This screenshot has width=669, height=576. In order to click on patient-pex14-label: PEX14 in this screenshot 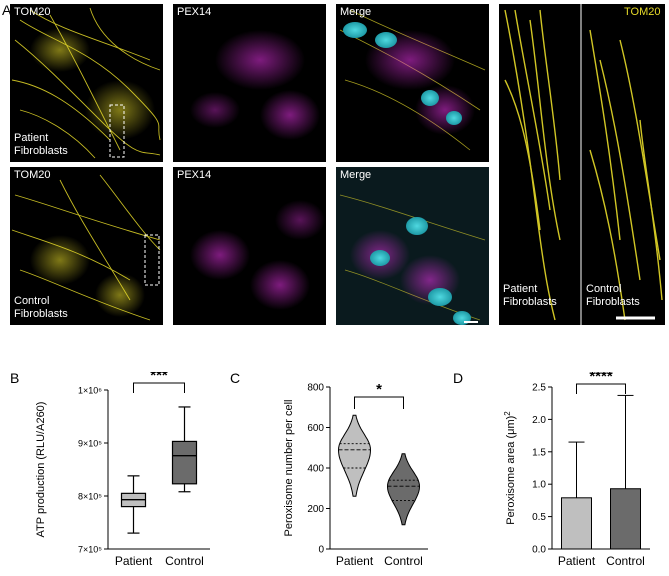, I will do `click(194, 12)`.